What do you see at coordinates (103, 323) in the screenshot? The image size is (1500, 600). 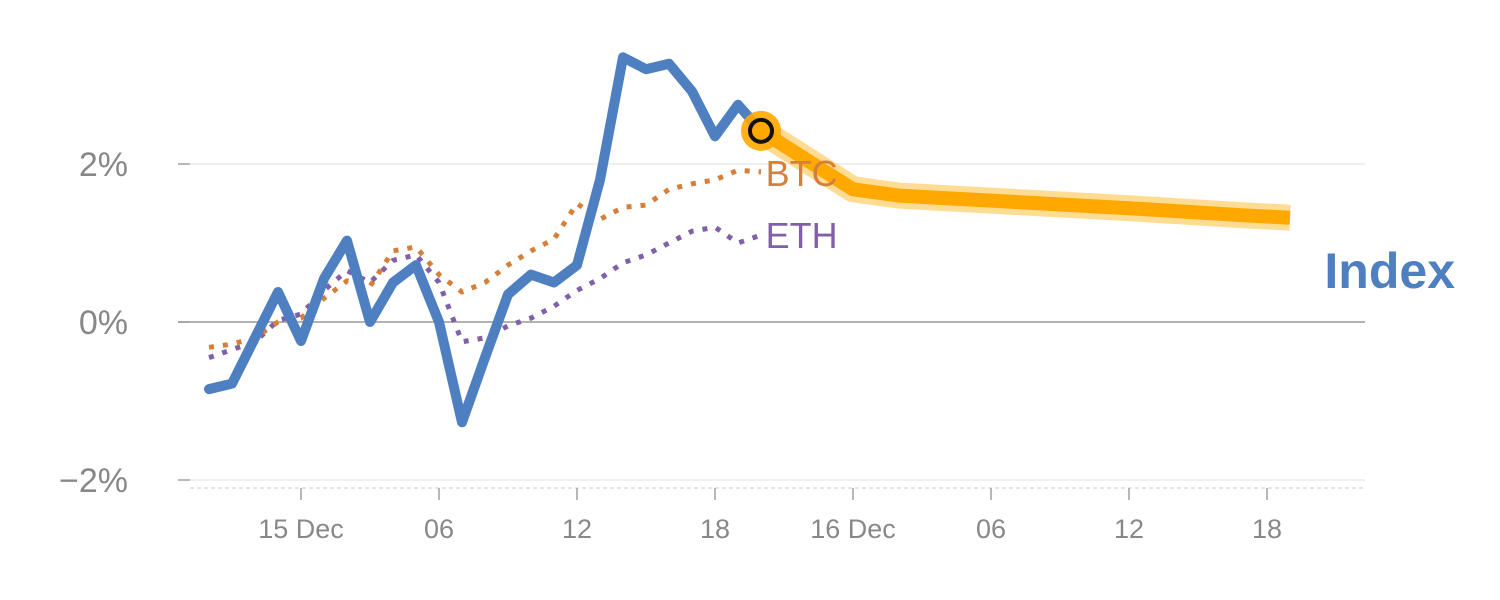 I see `y-tick-label: 0%` at bounding box center [103, 323].